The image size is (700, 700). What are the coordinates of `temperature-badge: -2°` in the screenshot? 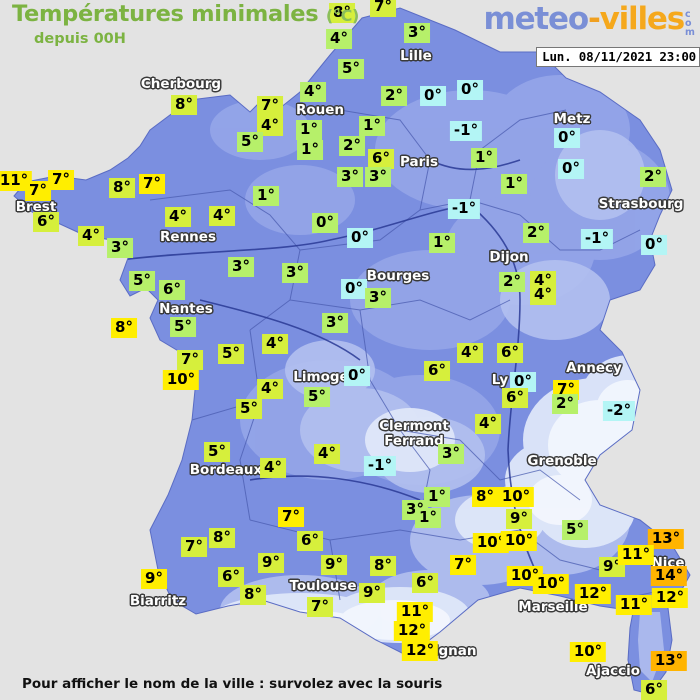 It's located at (619, 411).